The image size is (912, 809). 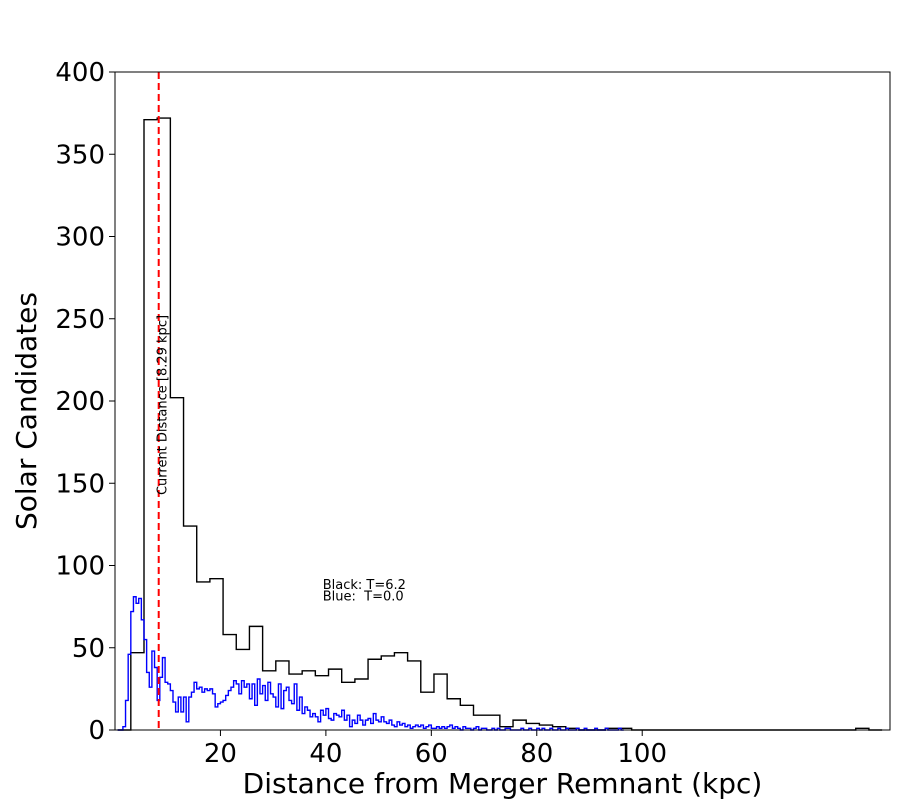 What do you see at coordinates (431, 754) in the screenshot?
I see `x-tick-label: 60` at bounding box center [431, 754].